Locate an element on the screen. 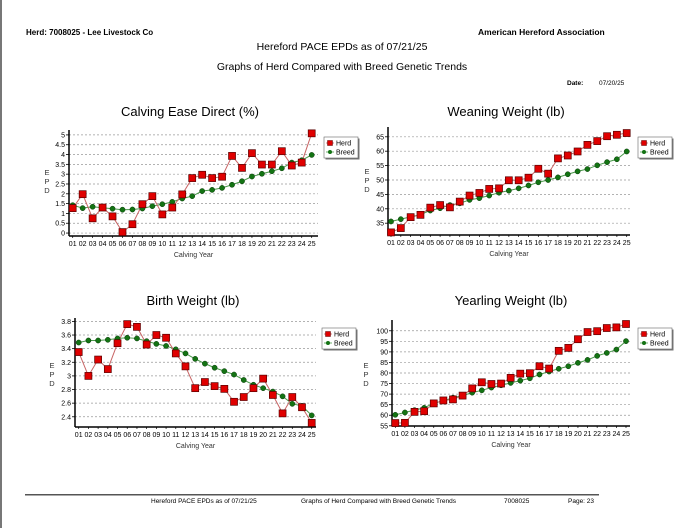 The width and height of the screenshot is (684, 528). x-tick-label: 14 is located at coordinates (205, 435).